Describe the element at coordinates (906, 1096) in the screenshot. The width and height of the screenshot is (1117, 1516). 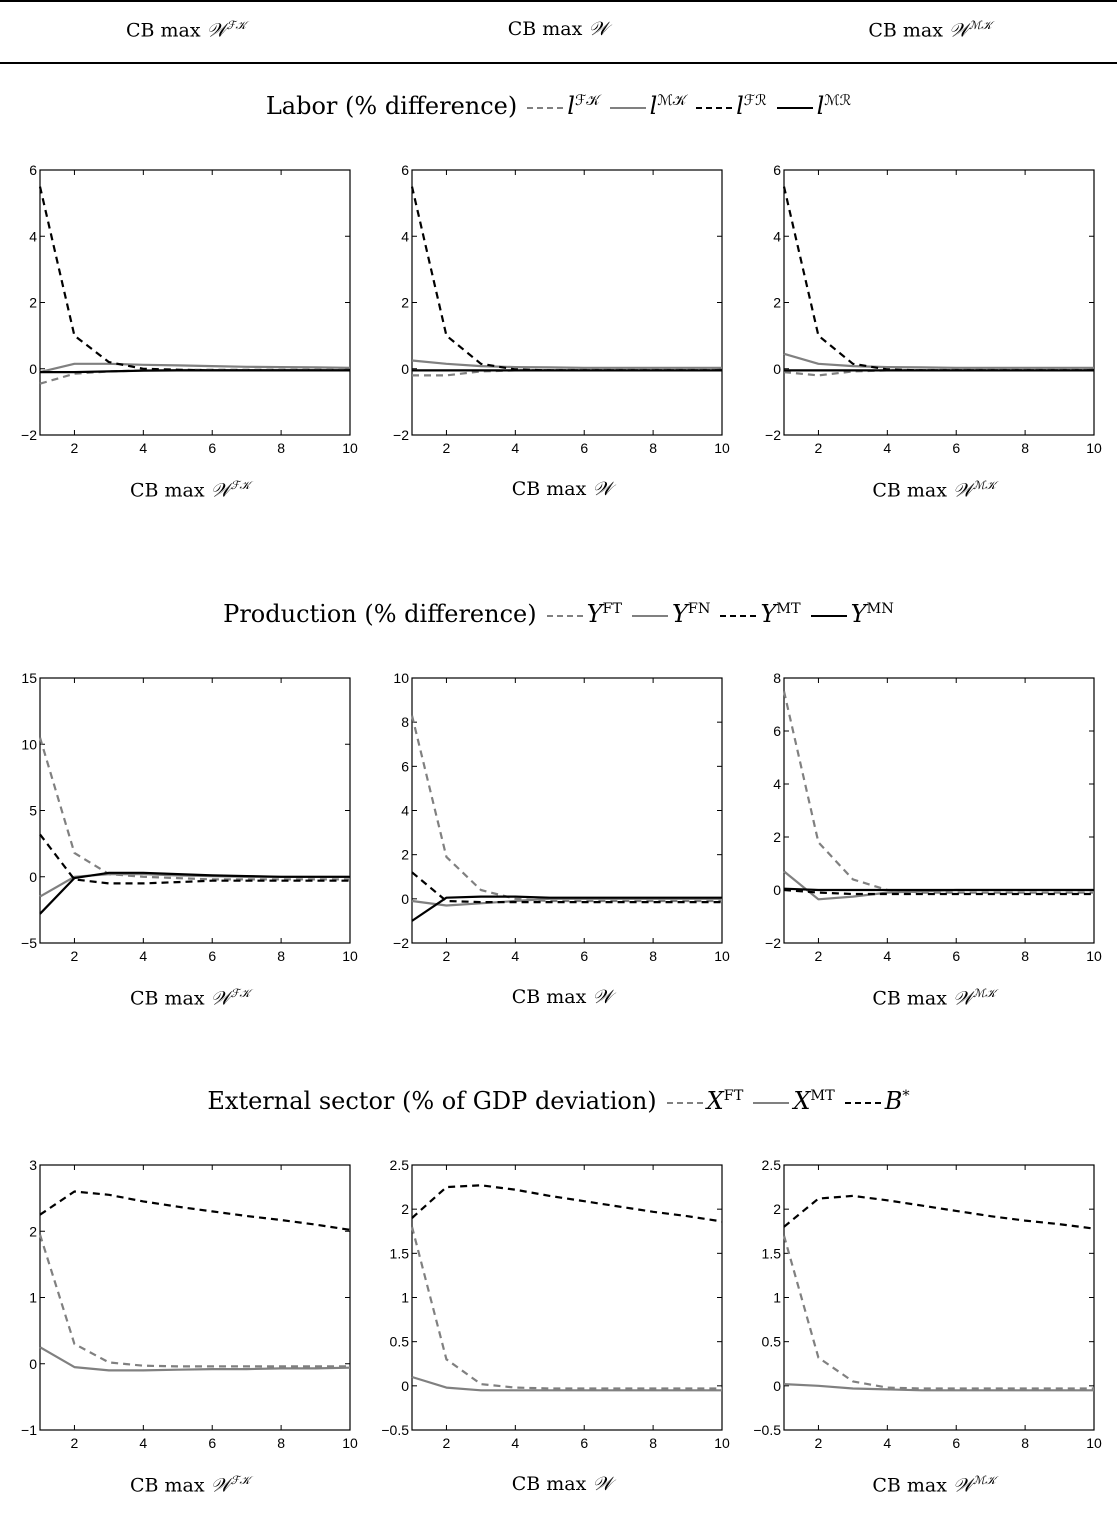
I see `legend-superscript: *` at that location.